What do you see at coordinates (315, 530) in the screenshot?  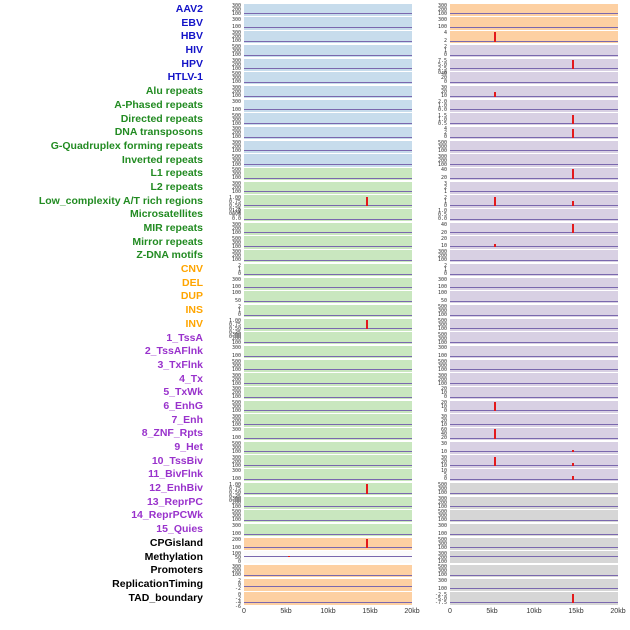 I see `track-row: 15_Quies 300 100 300 100` at bounding box center [315, 530].